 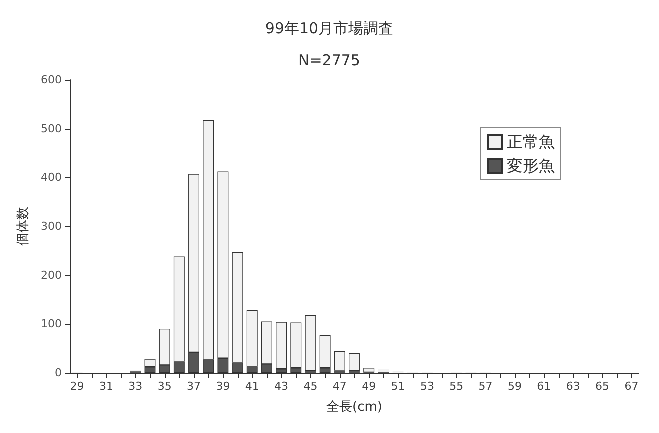 What do you see at coordinates (135, 386) in the screenshot?
I see `x-tick-label: 33` at bounding box center [135, 386].